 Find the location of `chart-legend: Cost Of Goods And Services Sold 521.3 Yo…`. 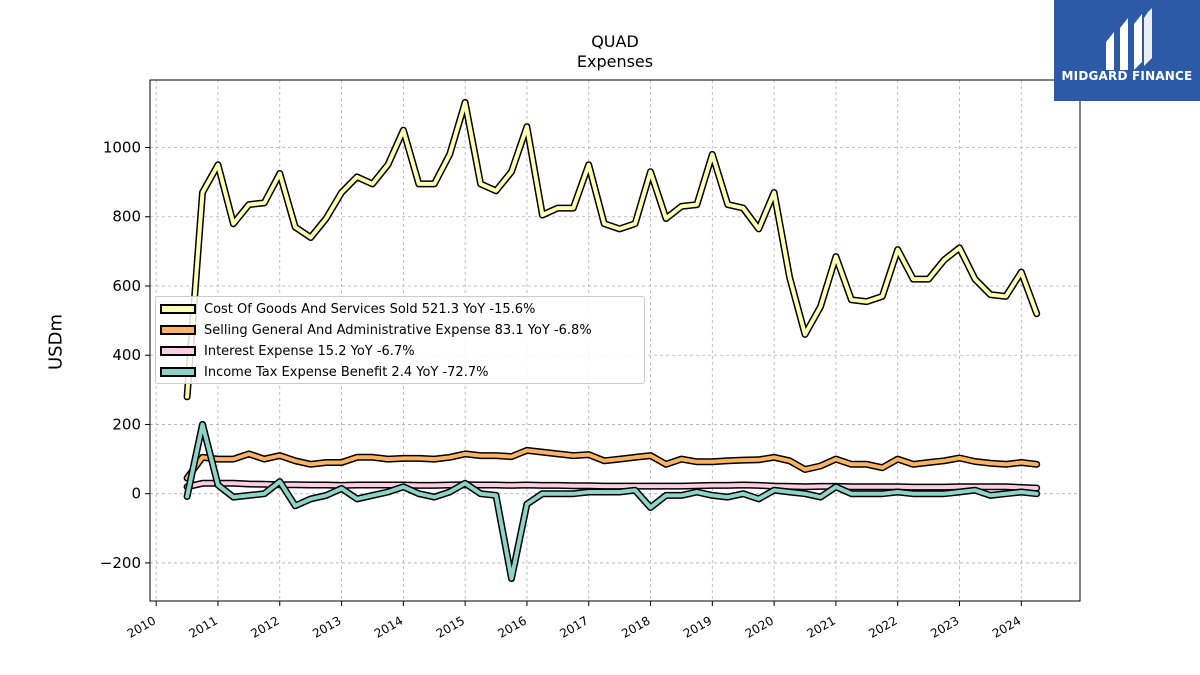

chart-legend: Cost Of Goods And Services Sold 521.3 Yo… is located at coordinates (400, 340).